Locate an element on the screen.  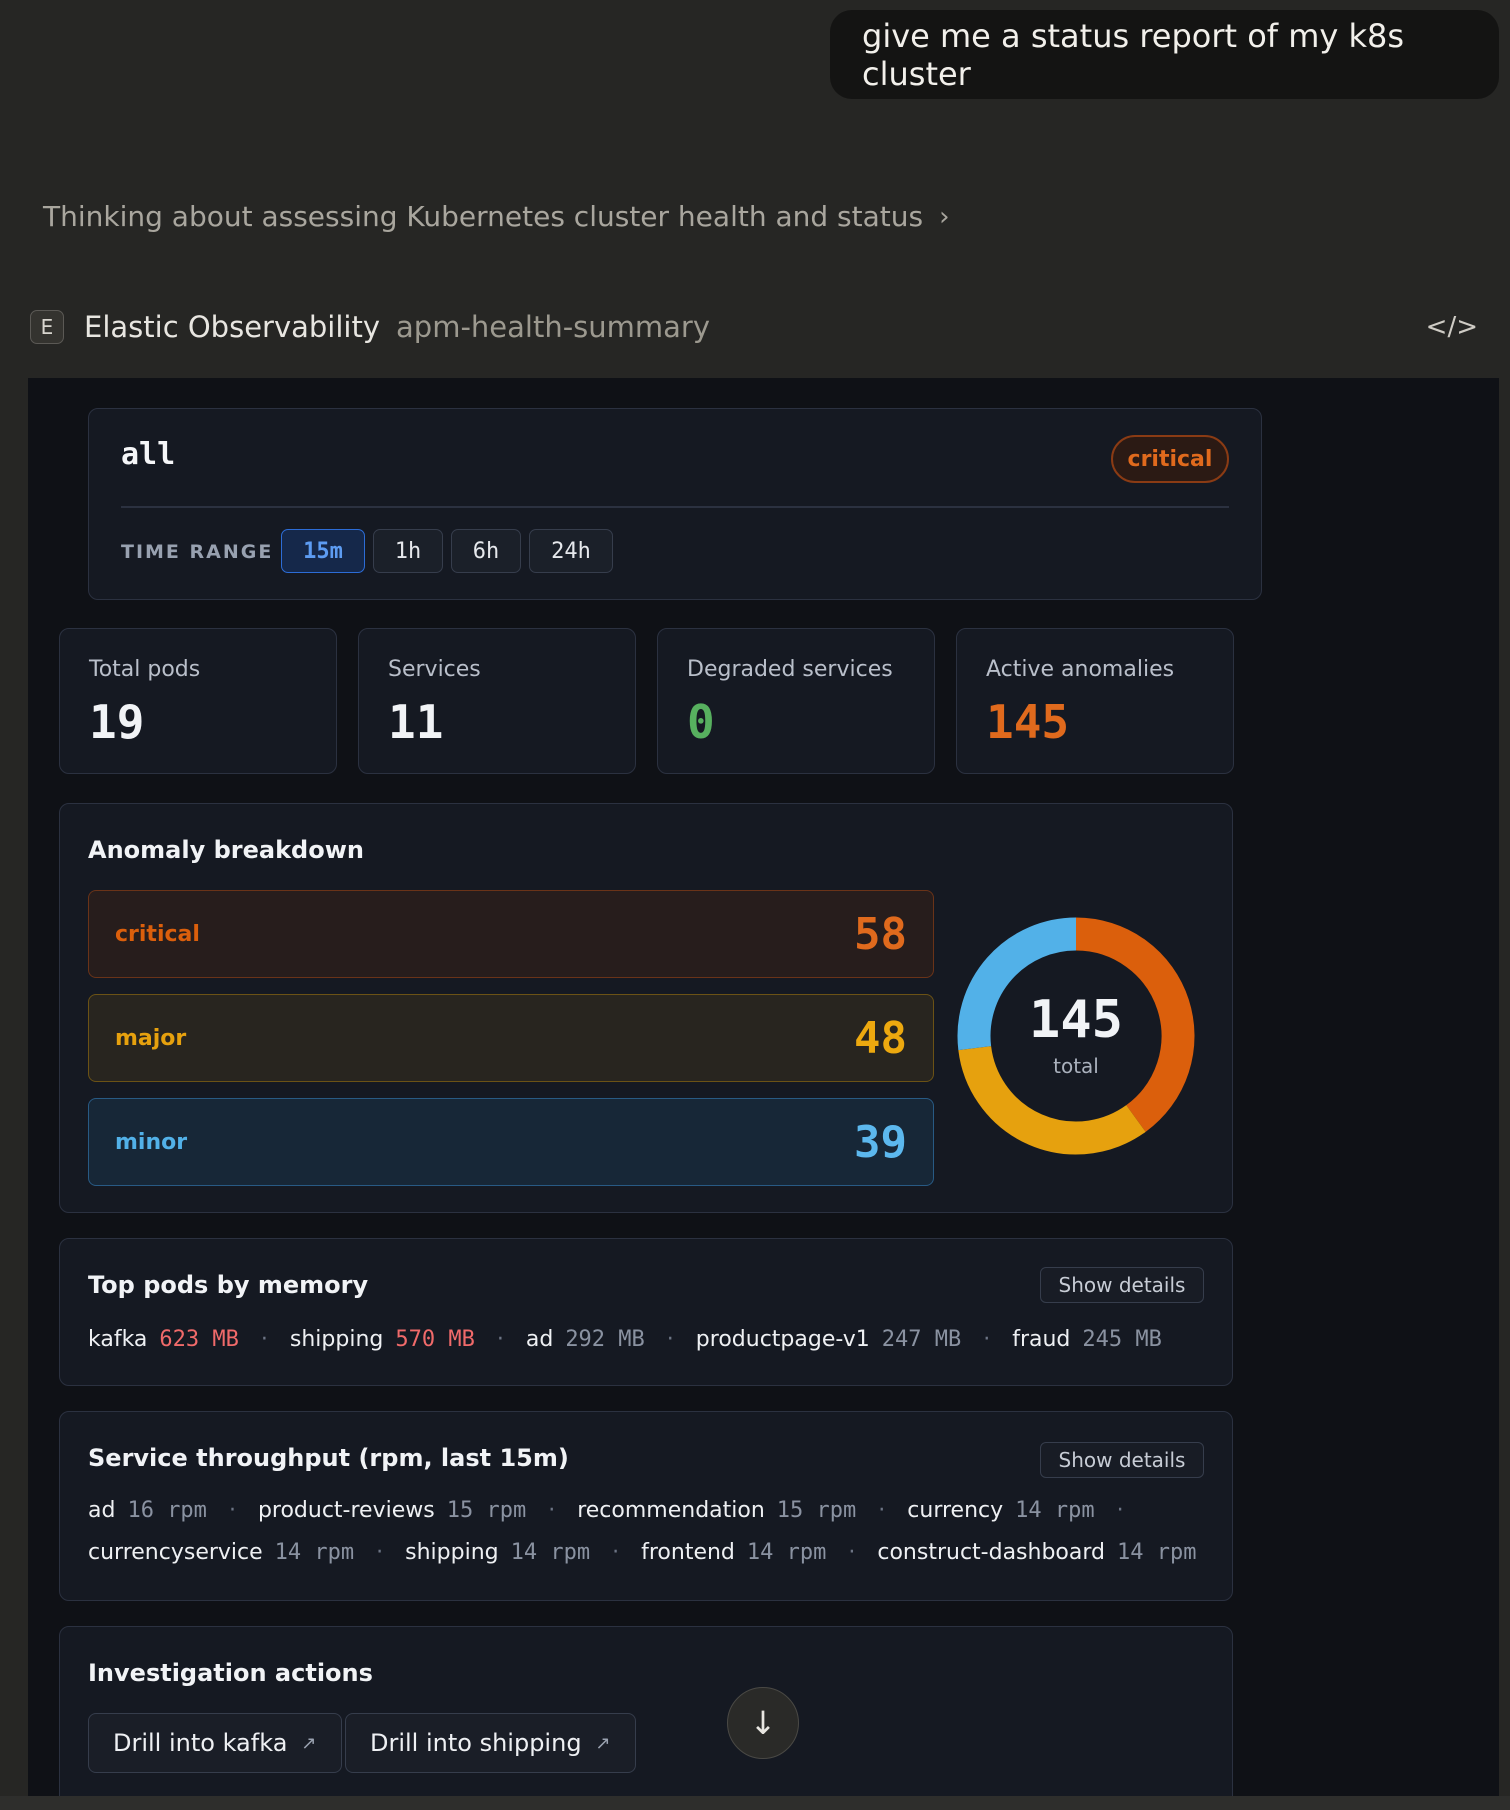
code-icon: </> is located at coordinates (1451, 327).